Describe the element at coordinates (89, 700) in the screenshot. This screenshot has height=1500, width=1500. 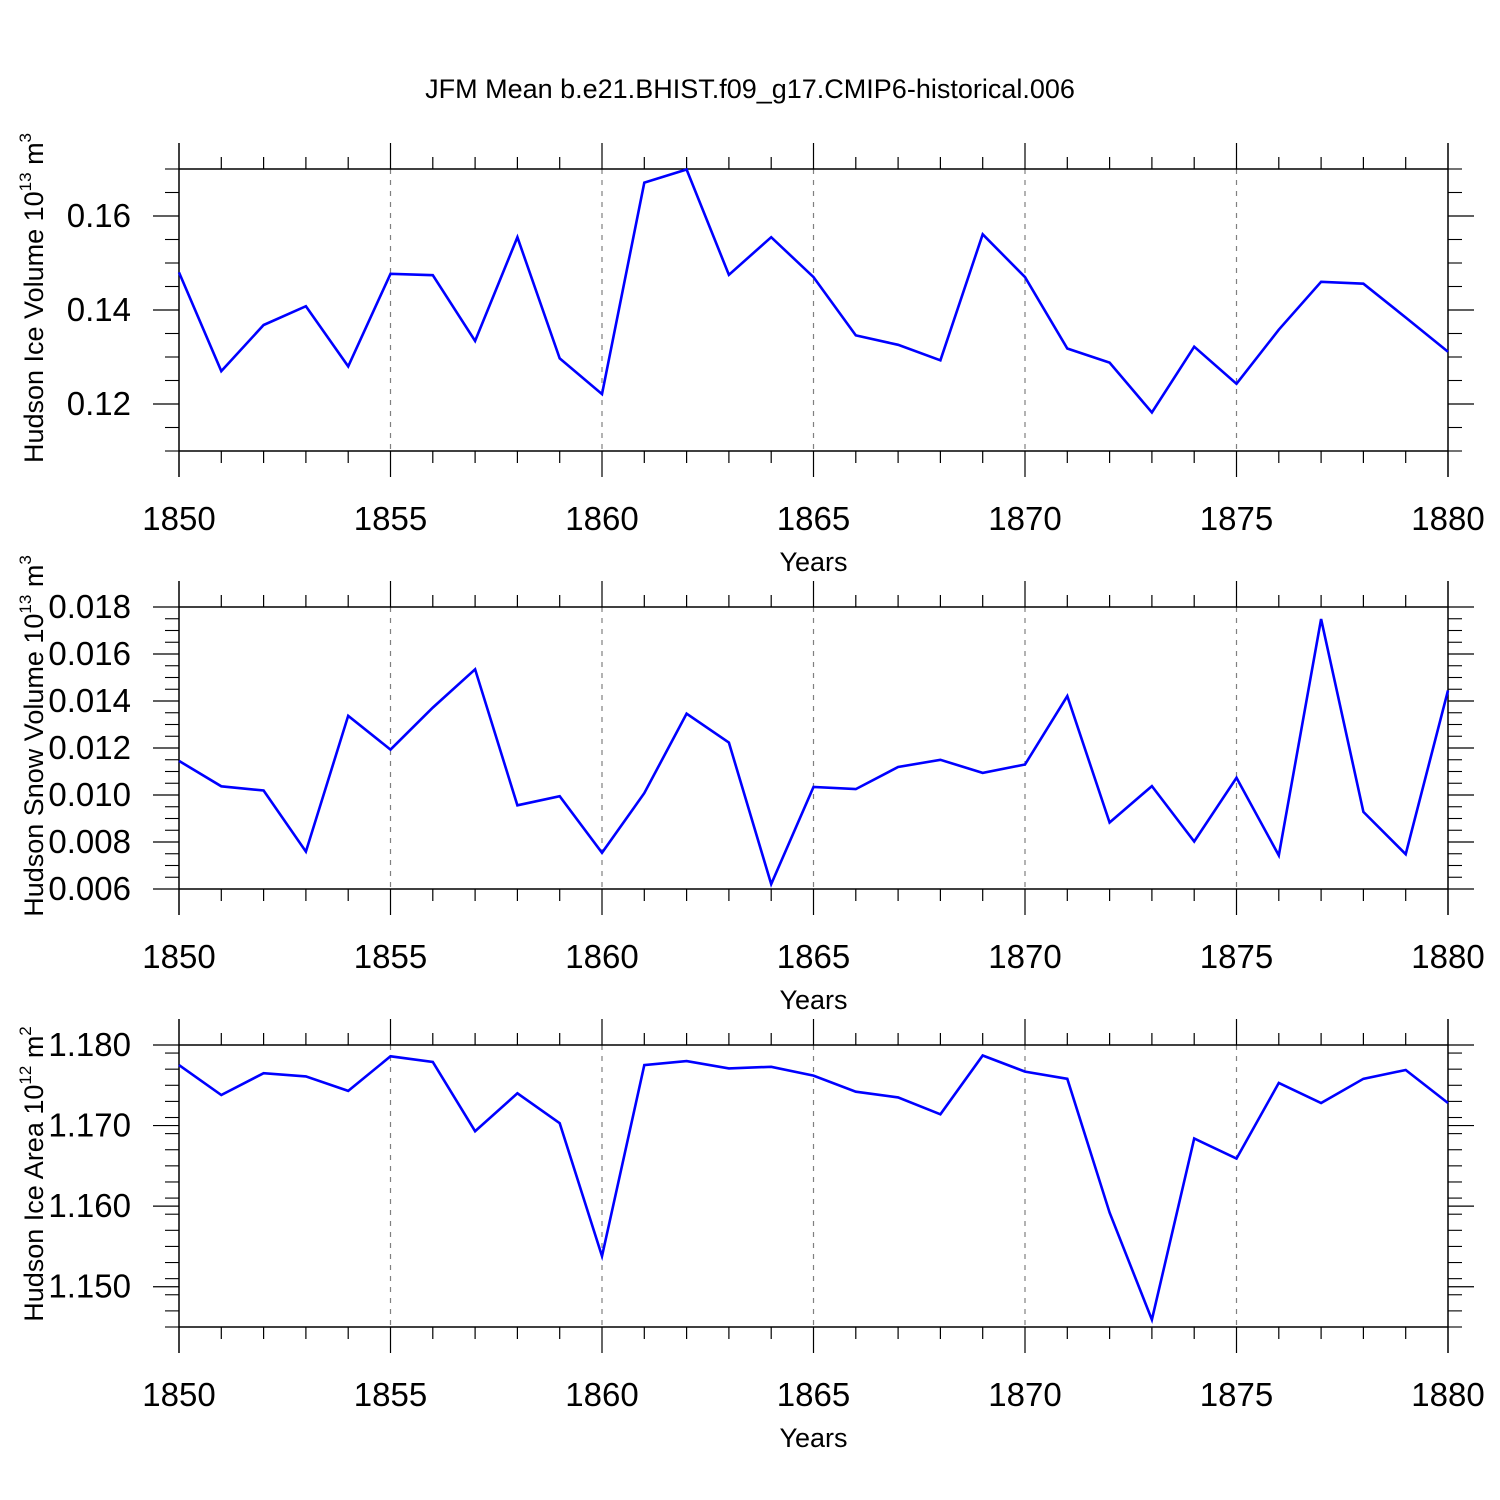
I see `y-tick-label: 0.014` at that location.